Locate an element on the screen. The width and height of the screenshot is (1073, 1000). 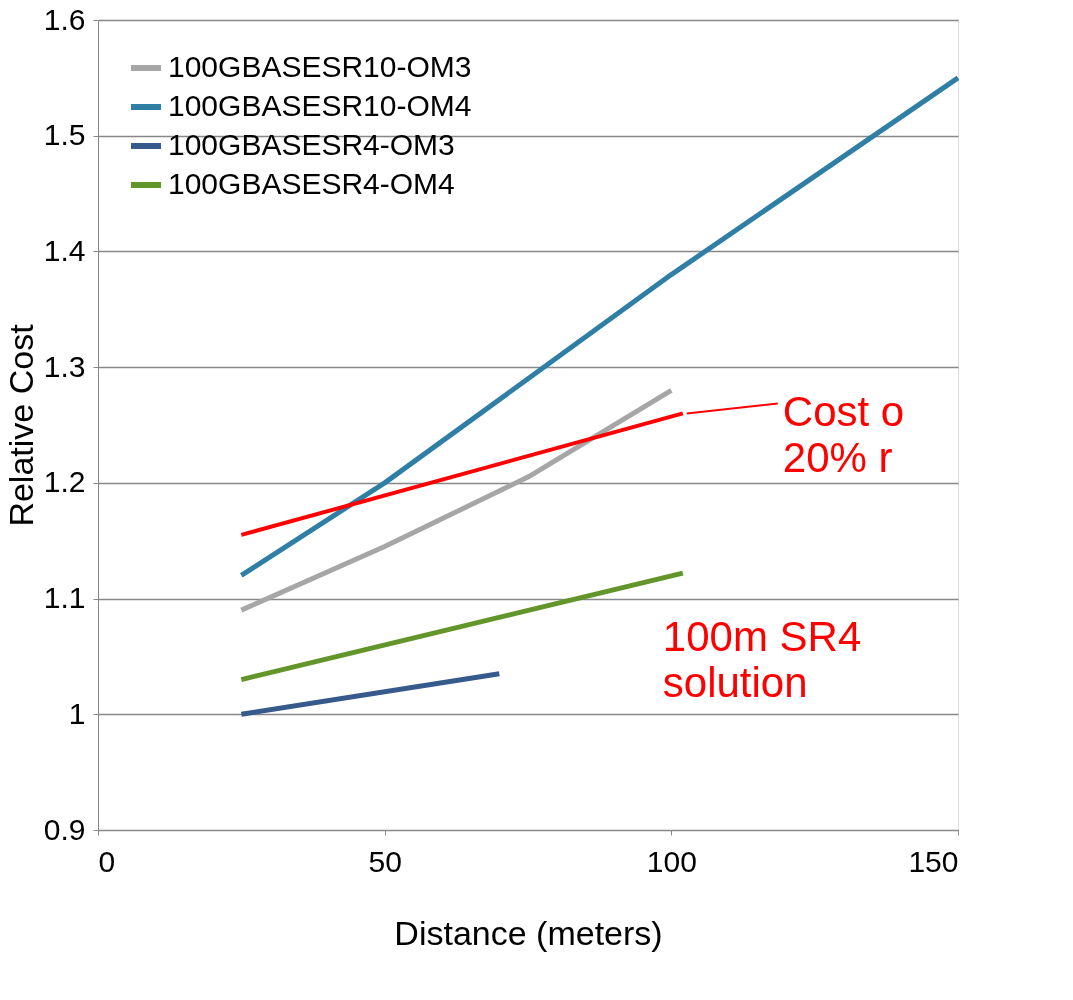
x-tick-label: 50 is located at coordinates (385, 861).